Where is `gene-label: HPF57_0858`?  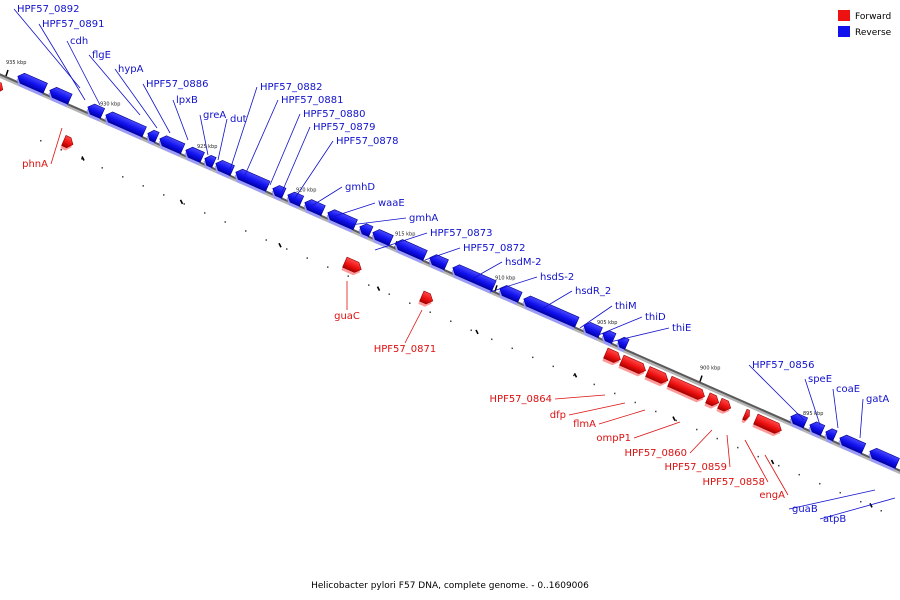
gene-label: HPF57_0858 is located at coordinates (734, 482).